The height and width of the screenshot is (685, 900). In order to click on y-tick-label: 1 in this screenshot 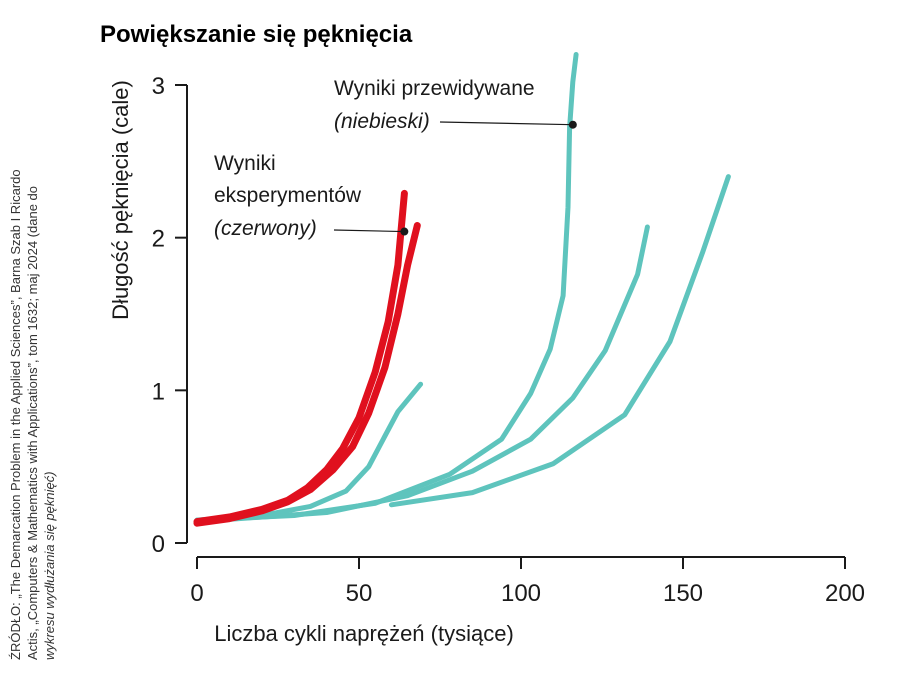, I will do `click(158, 391)`.